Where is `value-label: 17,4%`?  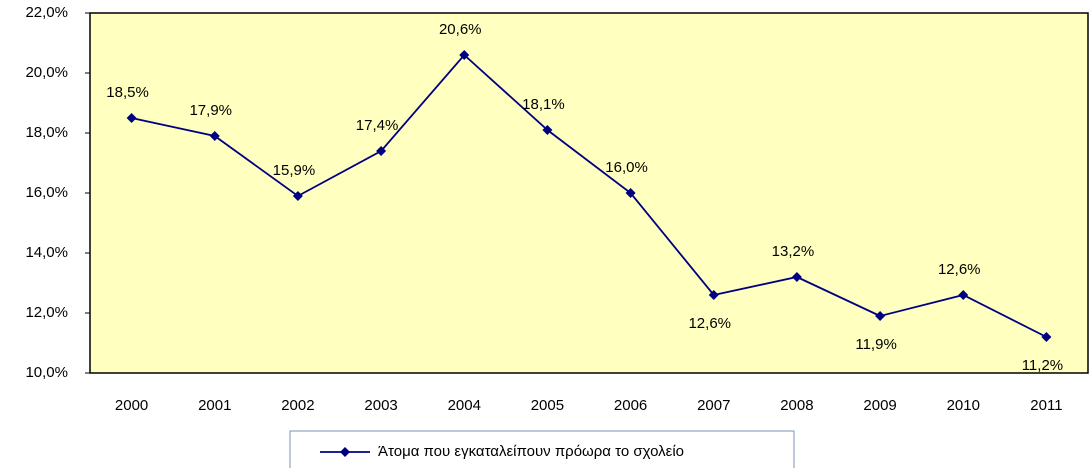
value-label: 17,4% is located at coordinates (377, 125).